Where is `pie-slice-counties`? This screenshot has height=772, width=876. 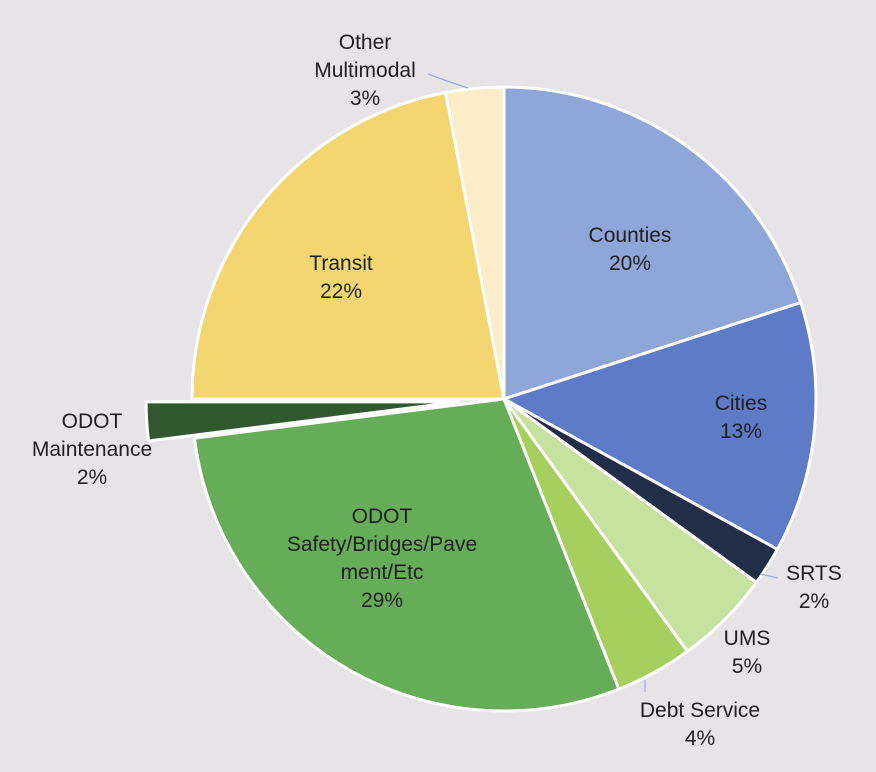
pie-slice-counties is located at coordinates (652, 243).